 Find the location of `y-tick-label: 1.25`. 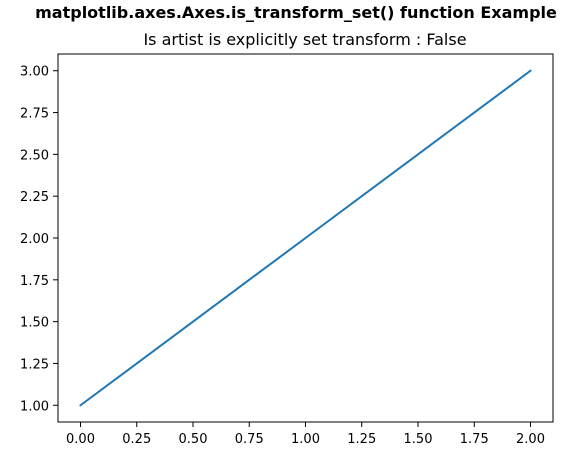

y-tick-label: 1.25 is located at coordinates (34, 364).